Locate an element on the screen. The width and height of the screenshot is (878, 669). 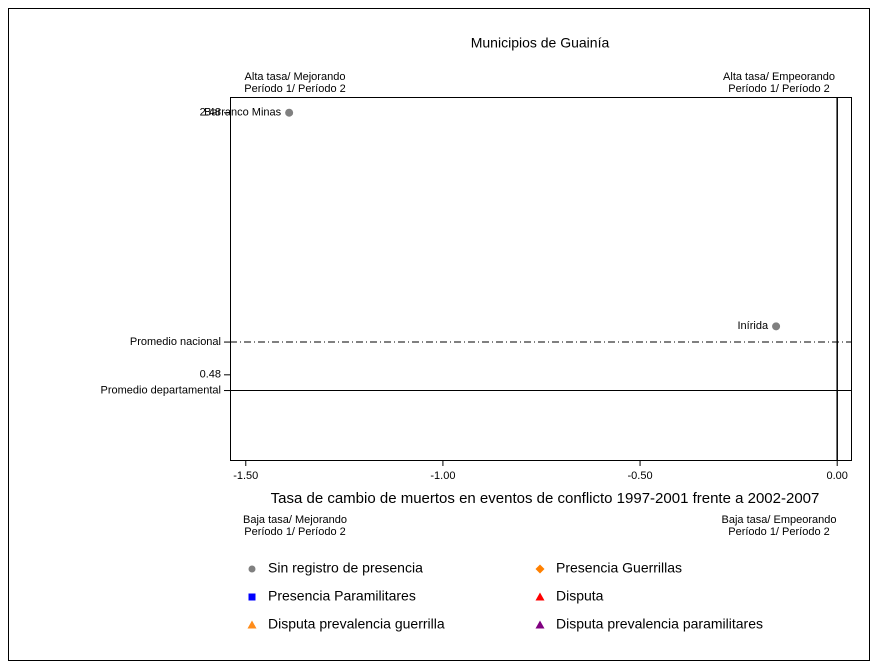
x-tick-label: -1.00 is located at coordinates (442, 476).